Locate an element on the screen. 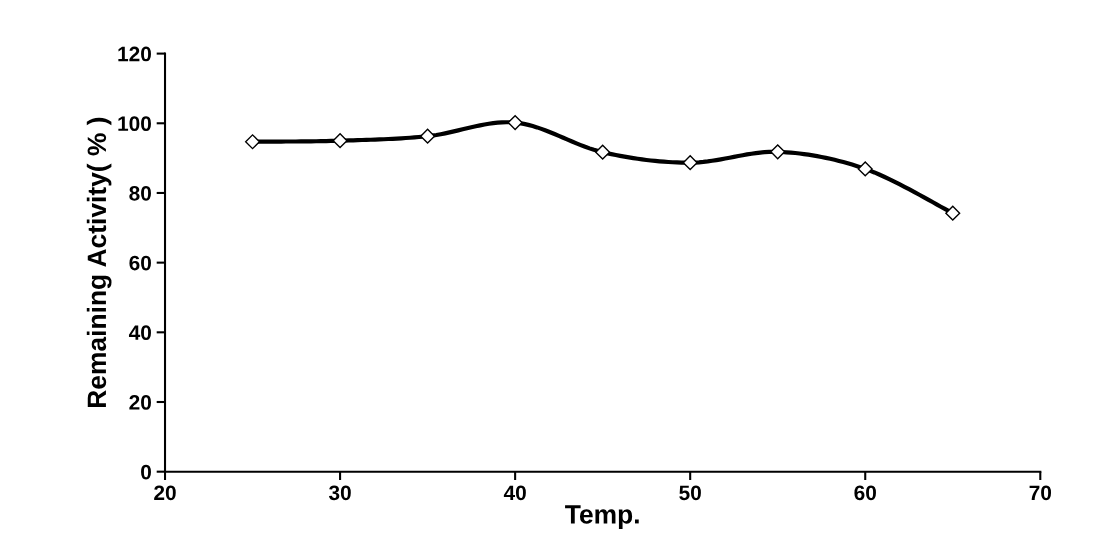 This screenshot has width=1115, height=536. x-tick-label: 60 is located at coordinates (865, 493).